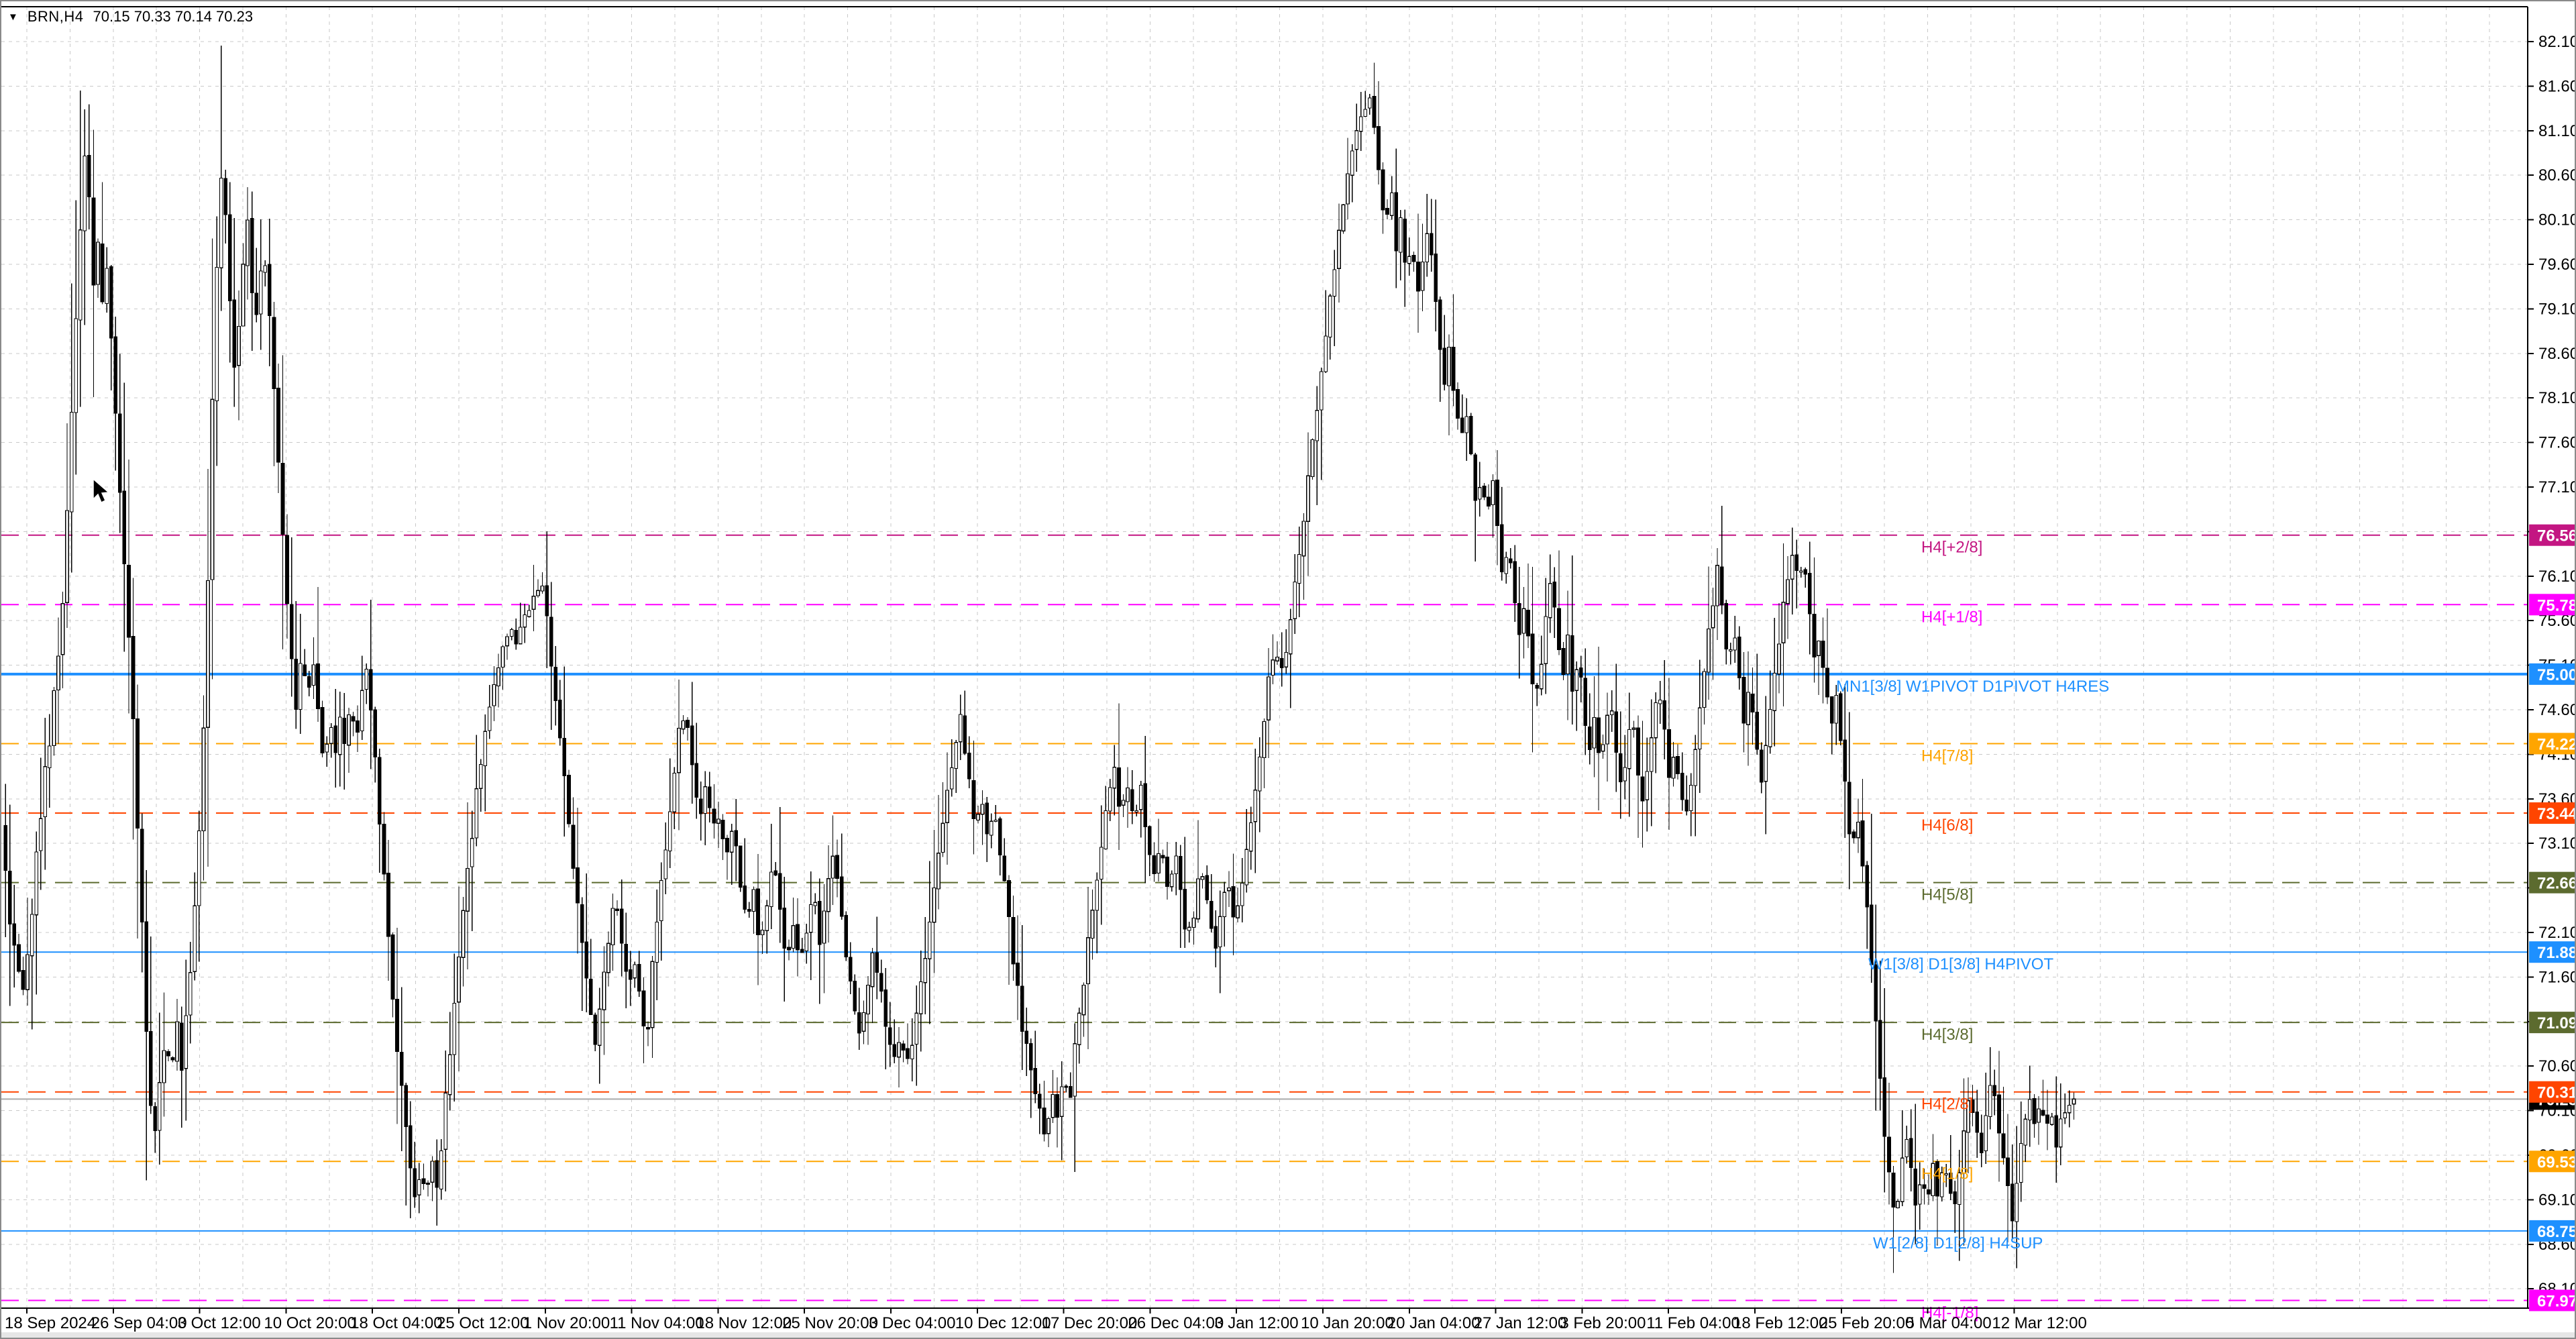  What do you see at coordinates (1256, 1323) in the screenshot?
I see `time-tick-label: 3 Jan 12:00` at bounding box center [1256, 1323].